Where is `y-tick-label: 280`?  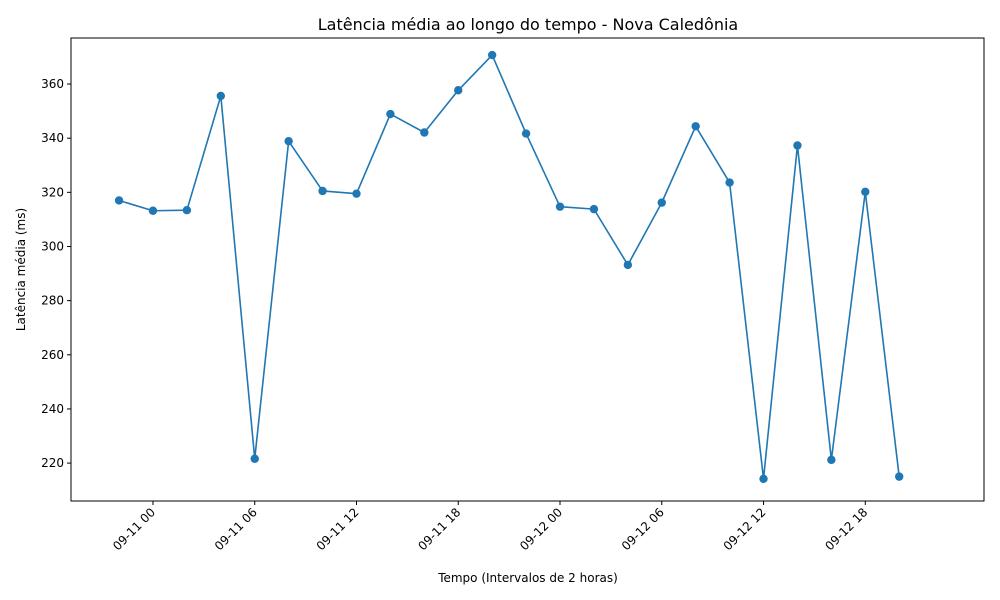
y-tick-label: 280 is located at coordinates (52, 301).